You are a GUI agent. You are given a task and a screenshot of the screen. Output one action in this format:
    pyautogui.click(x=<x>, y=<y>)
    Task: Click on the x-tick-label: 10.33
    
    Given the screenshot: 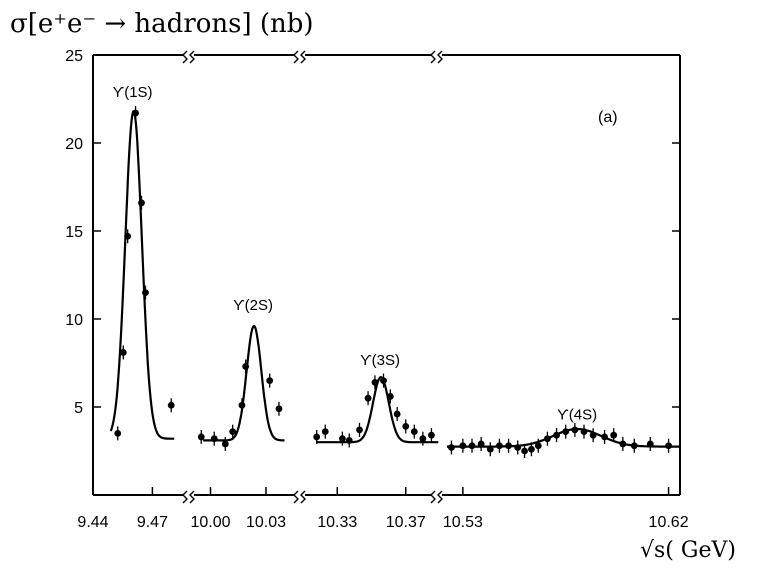 What is the action you would take?
    pyautogui.click(x=337, y=522)
    